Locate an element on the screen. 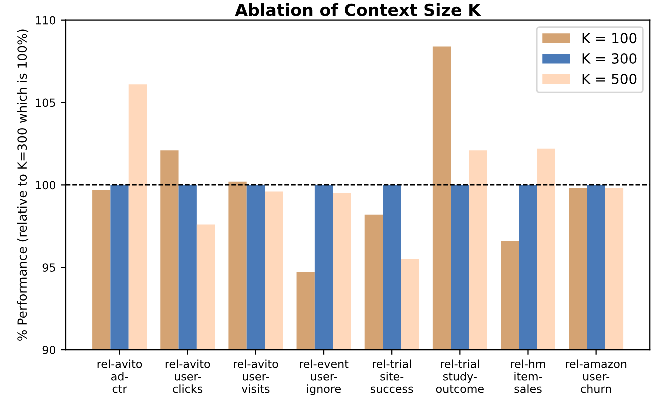 The height and width of the screenshot is (407, 660). y-tick-label: 100 is located at coordinates (46, 185).